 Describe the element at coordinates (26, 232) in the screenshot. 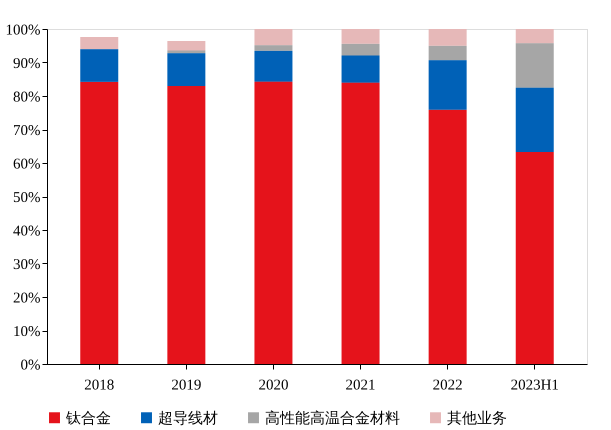

I see `y-tick-label: 40%` at that location.